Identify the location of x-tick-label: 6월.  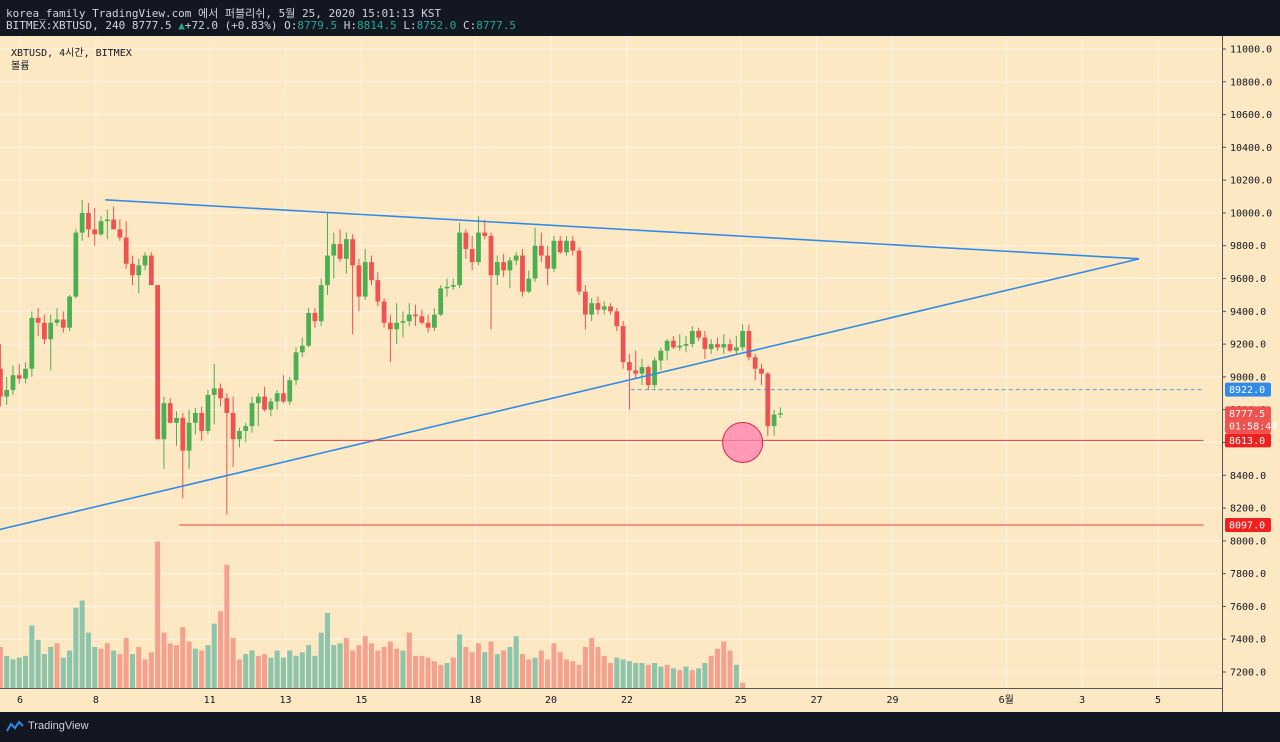
(1006, 700).